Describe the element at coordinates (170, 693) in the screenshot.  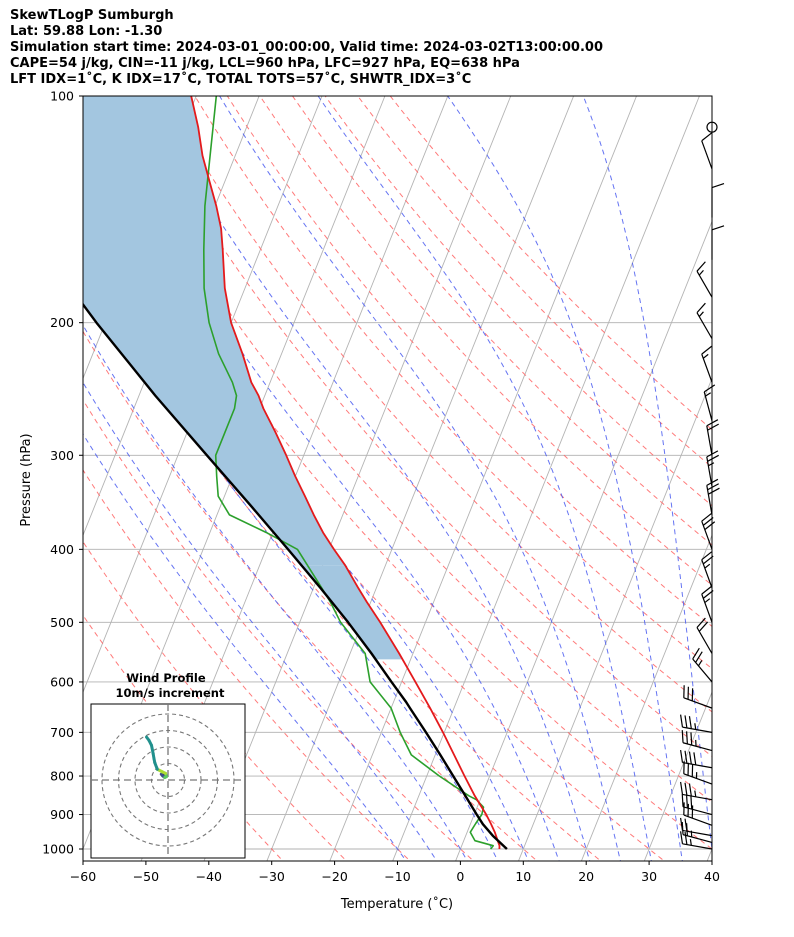
I see `hodograph-subtitle: 10m/s increment` at that location.